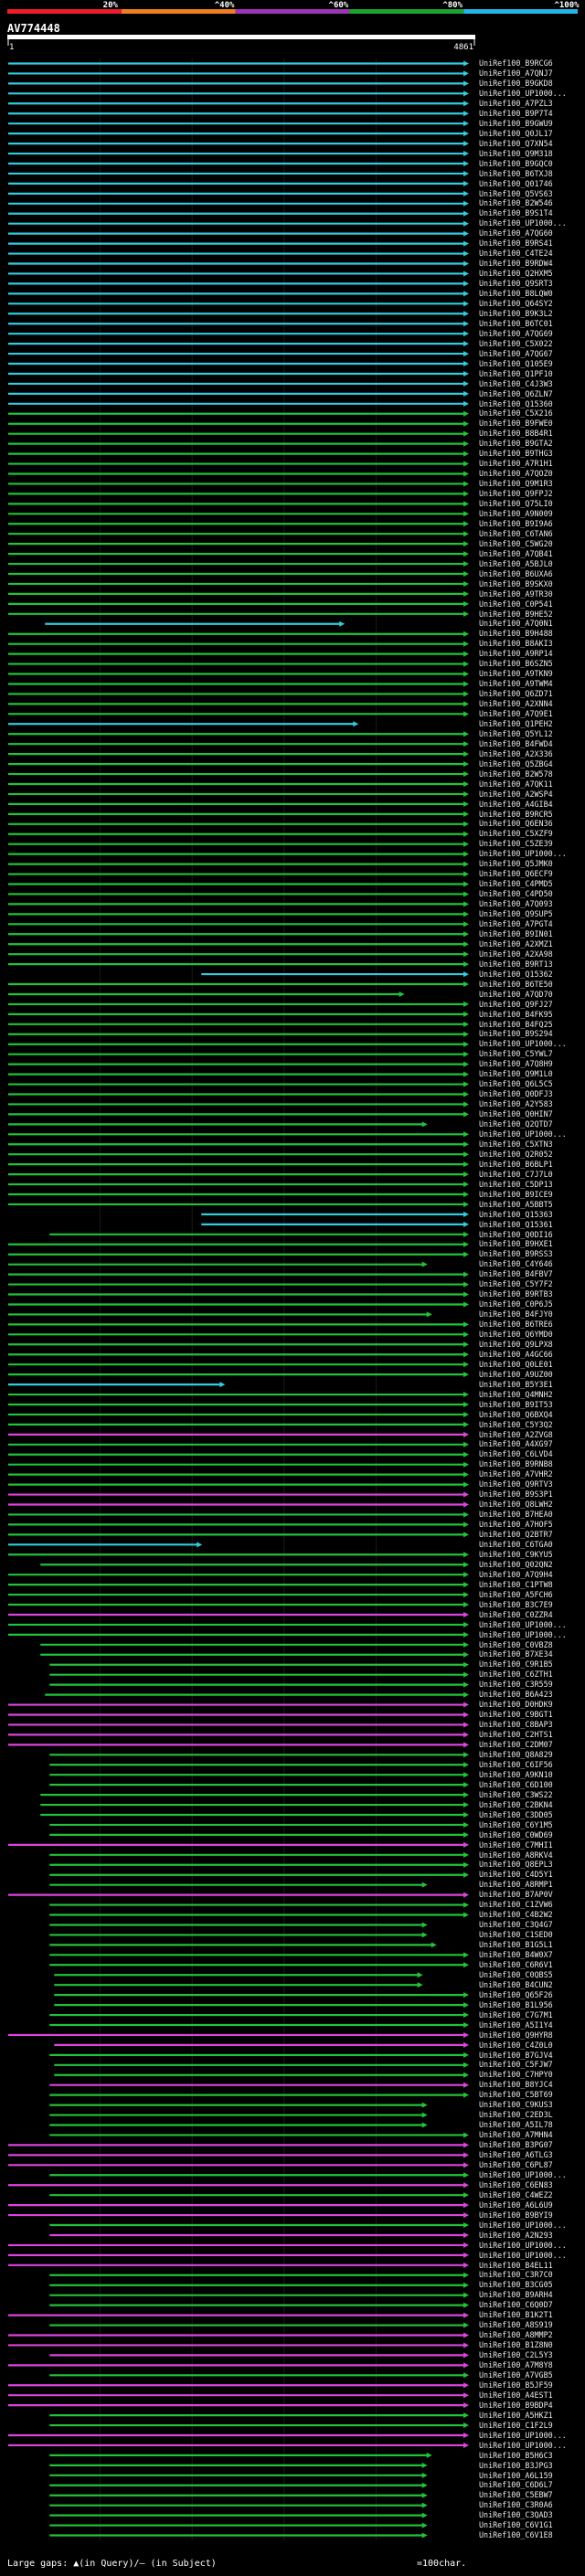 Image resolution: width=585 pixels, height=2576 pixels. Describe the element at coordinates (516, 753) in the screenshot. I see `hit-label: UniRef100_A2X336` at that location.